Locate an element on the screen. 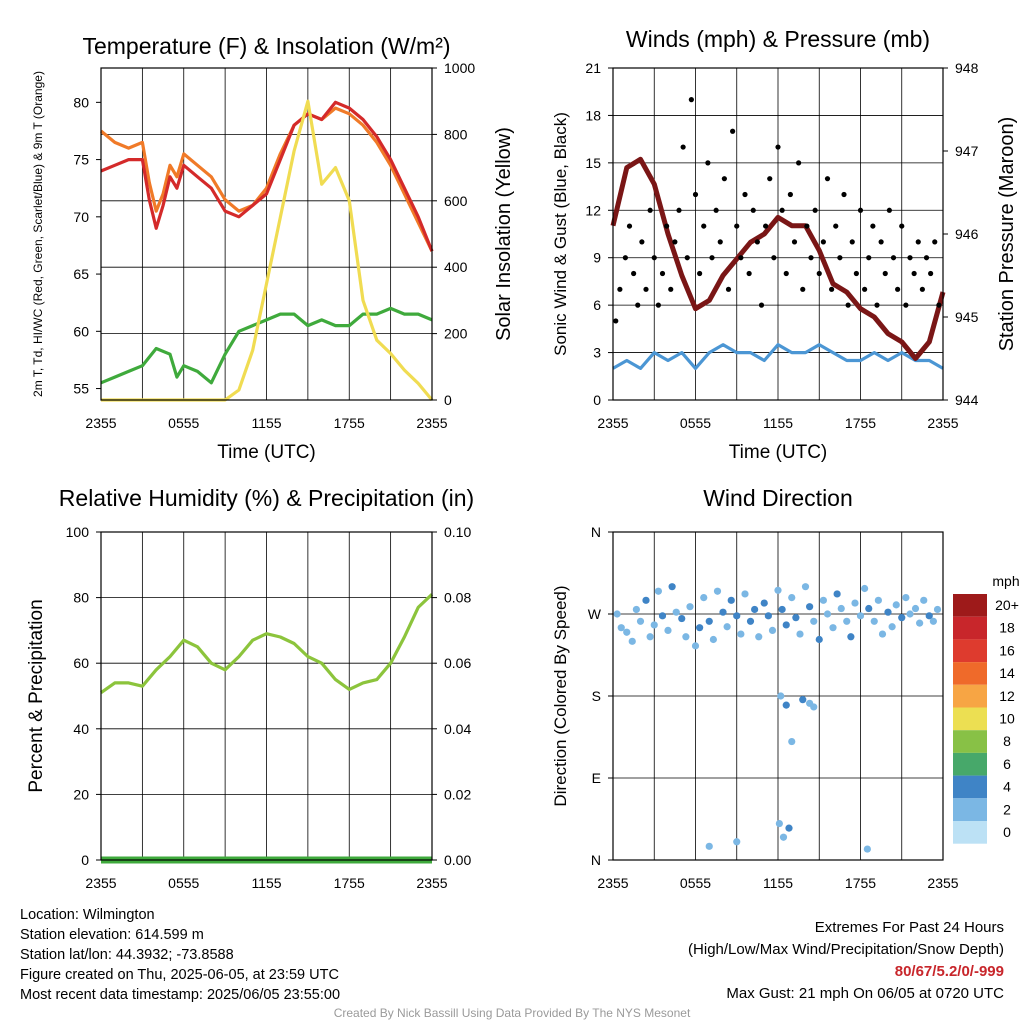 The height and width of the screenshot is (1024, 1024). speed-legend: mph 20+ 18 16 14 12 10 8 6 4 2 0 is located at coordinates (986, 708).